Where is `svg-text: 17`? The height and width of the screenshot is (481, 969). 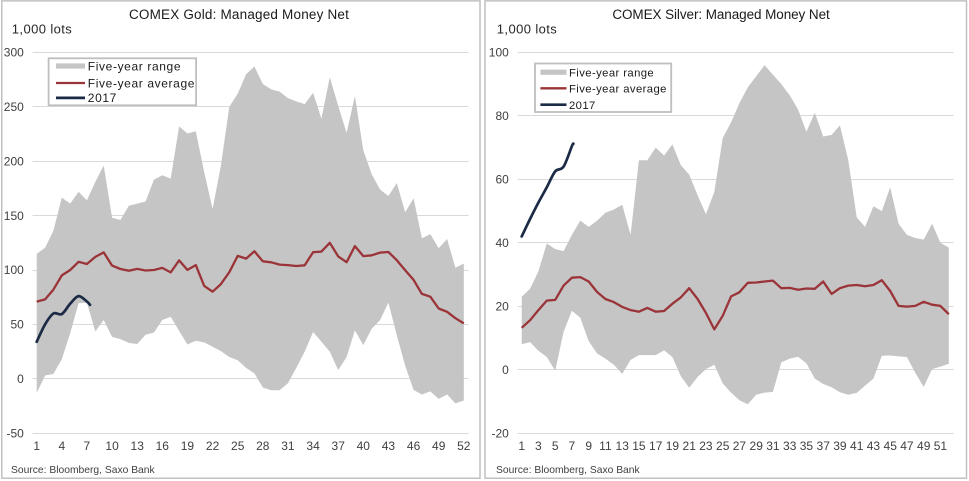
svg-text: 17 is located at coordinates (656, 446).